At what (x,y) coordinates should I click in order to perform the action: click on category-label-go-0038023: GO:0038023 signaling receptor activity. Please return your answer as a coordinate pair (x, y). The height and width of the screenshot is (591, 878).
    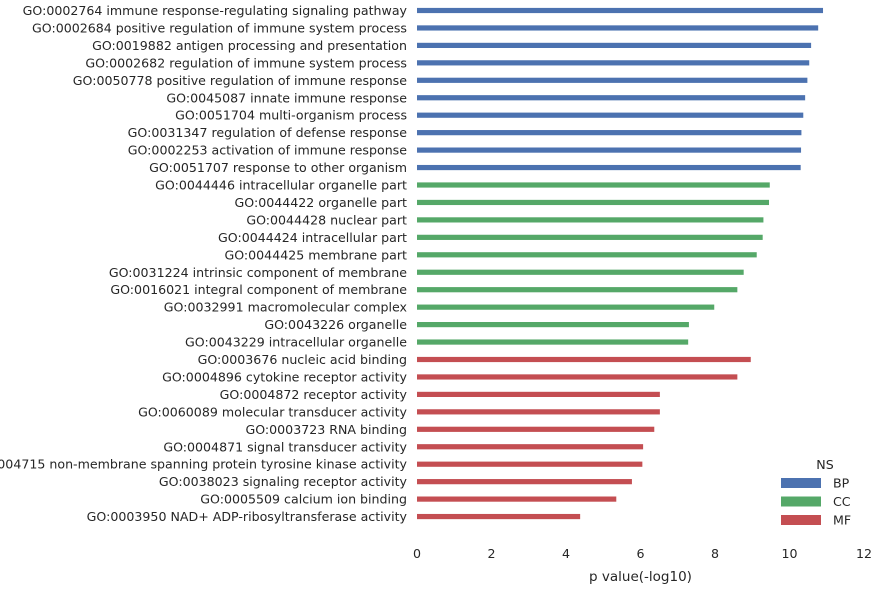
    Looking at the image, I should click on (283, 481).